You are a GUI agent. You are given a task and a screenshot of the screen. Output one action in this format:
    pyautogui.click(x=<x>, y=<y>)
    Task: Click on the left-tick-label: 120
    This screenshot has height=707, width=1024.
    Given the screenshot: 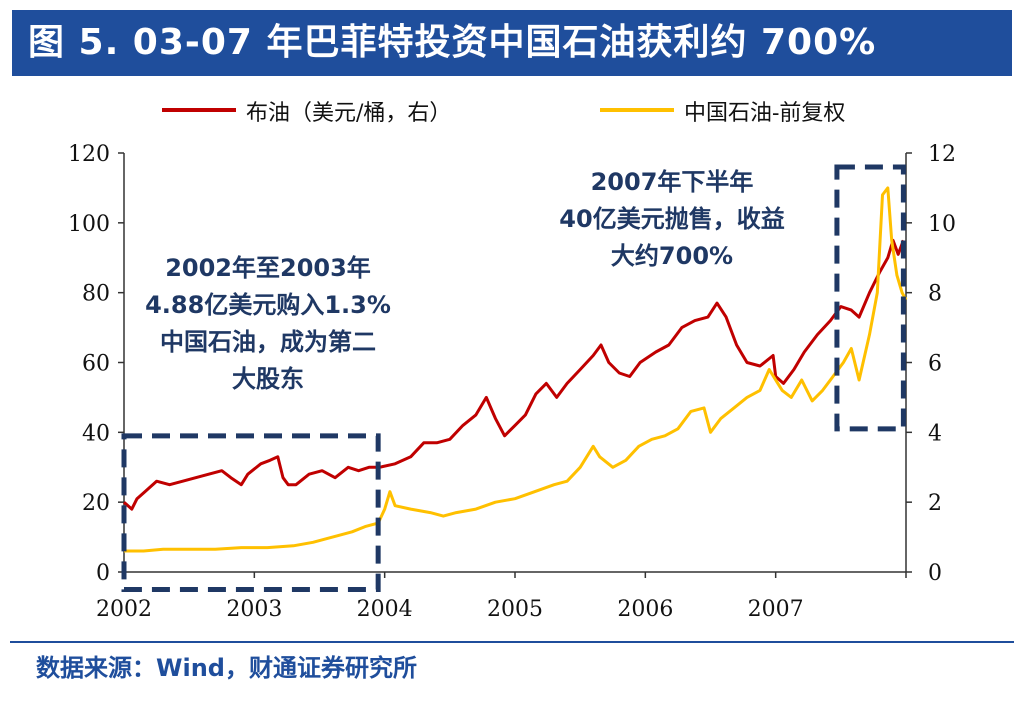 What is the action you would take?
    pyautogui.click(x=89, y=154)
    